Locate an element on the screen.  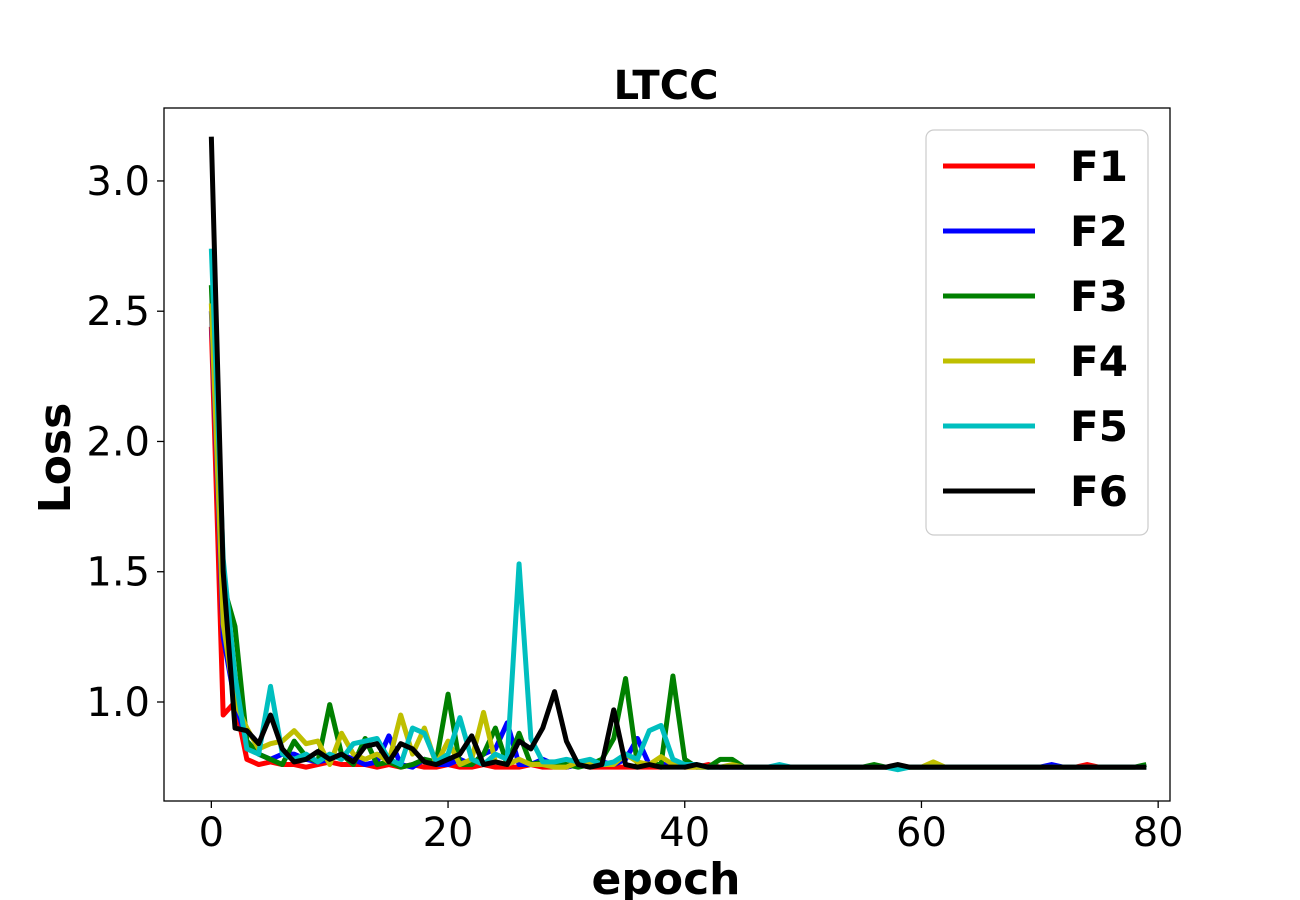
y-tick-label: 3.0 is located at coordinates (118, 182).